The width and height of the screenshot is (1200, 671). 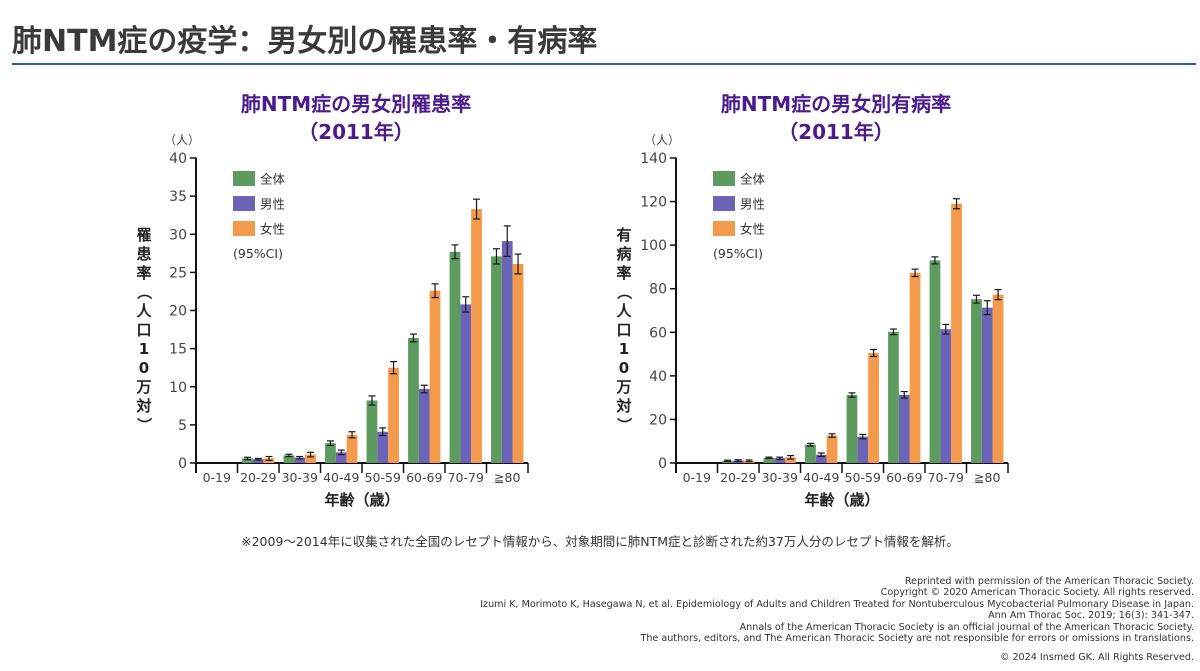 What do you see at coordinates (178, 350) in the screenshot?
I see `y-tick-label: 15` at bounding box center [178, 350].